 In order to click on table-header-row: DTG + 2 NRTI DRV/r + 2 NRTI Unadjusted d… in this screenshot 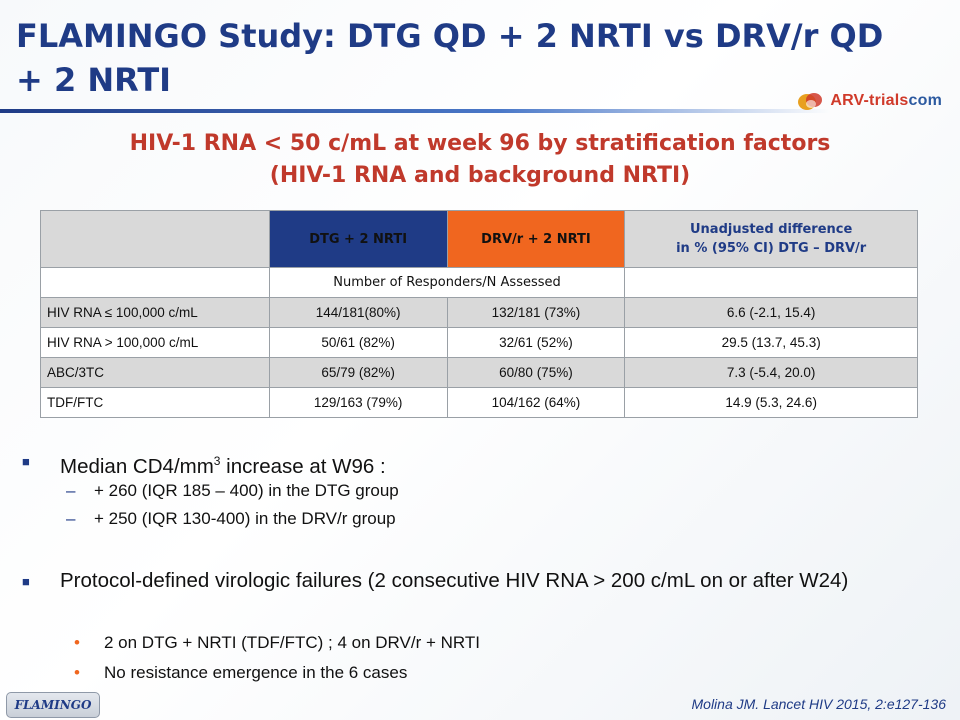, I will do `click(479, 239)`.